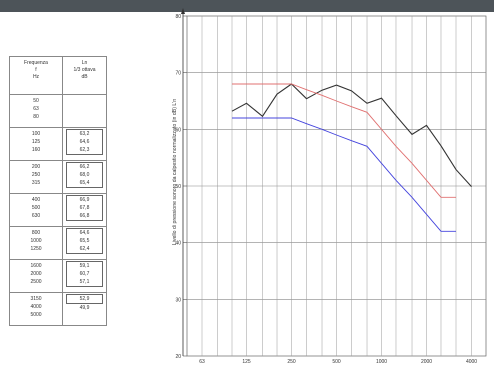 The height and width of the screenshot is (365, 494). What do you see at coordinates (36, 282) in the screenshot?
I see `freq-value: 2500` at bounding box center [36, 282].